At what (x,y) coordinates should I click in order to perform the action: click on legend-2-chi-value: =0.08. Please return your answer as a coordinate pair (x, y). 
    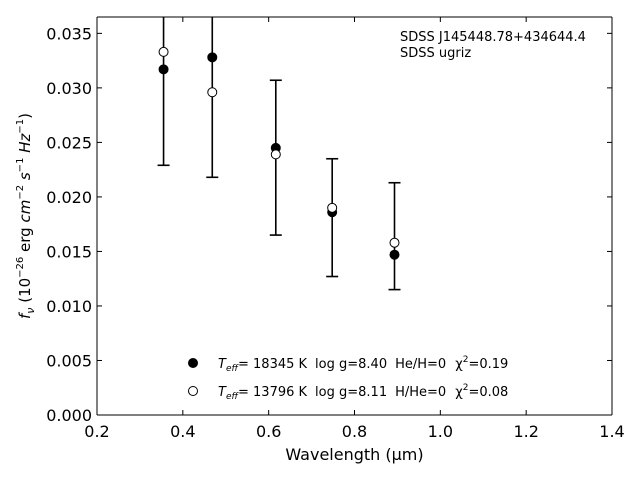
    Looking at the image, I should click on (488, 392).